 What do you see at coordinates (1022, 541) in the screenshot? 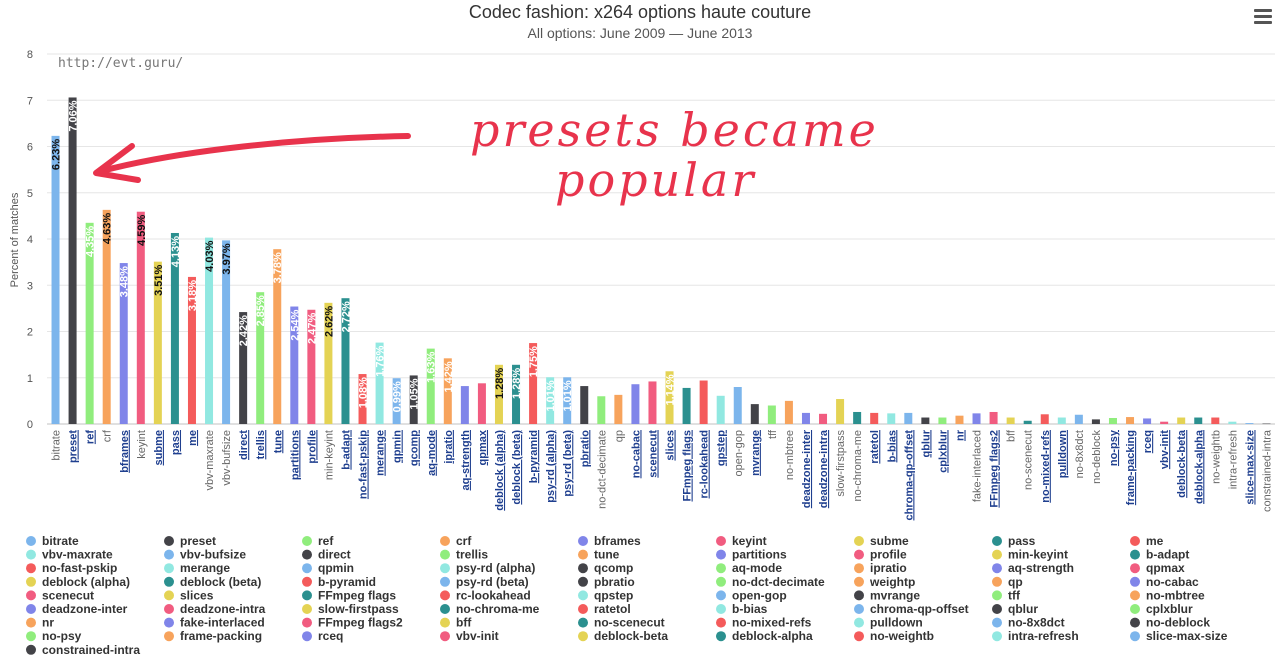
I see `legend-item: pass` at bounding box center [1022, 541].